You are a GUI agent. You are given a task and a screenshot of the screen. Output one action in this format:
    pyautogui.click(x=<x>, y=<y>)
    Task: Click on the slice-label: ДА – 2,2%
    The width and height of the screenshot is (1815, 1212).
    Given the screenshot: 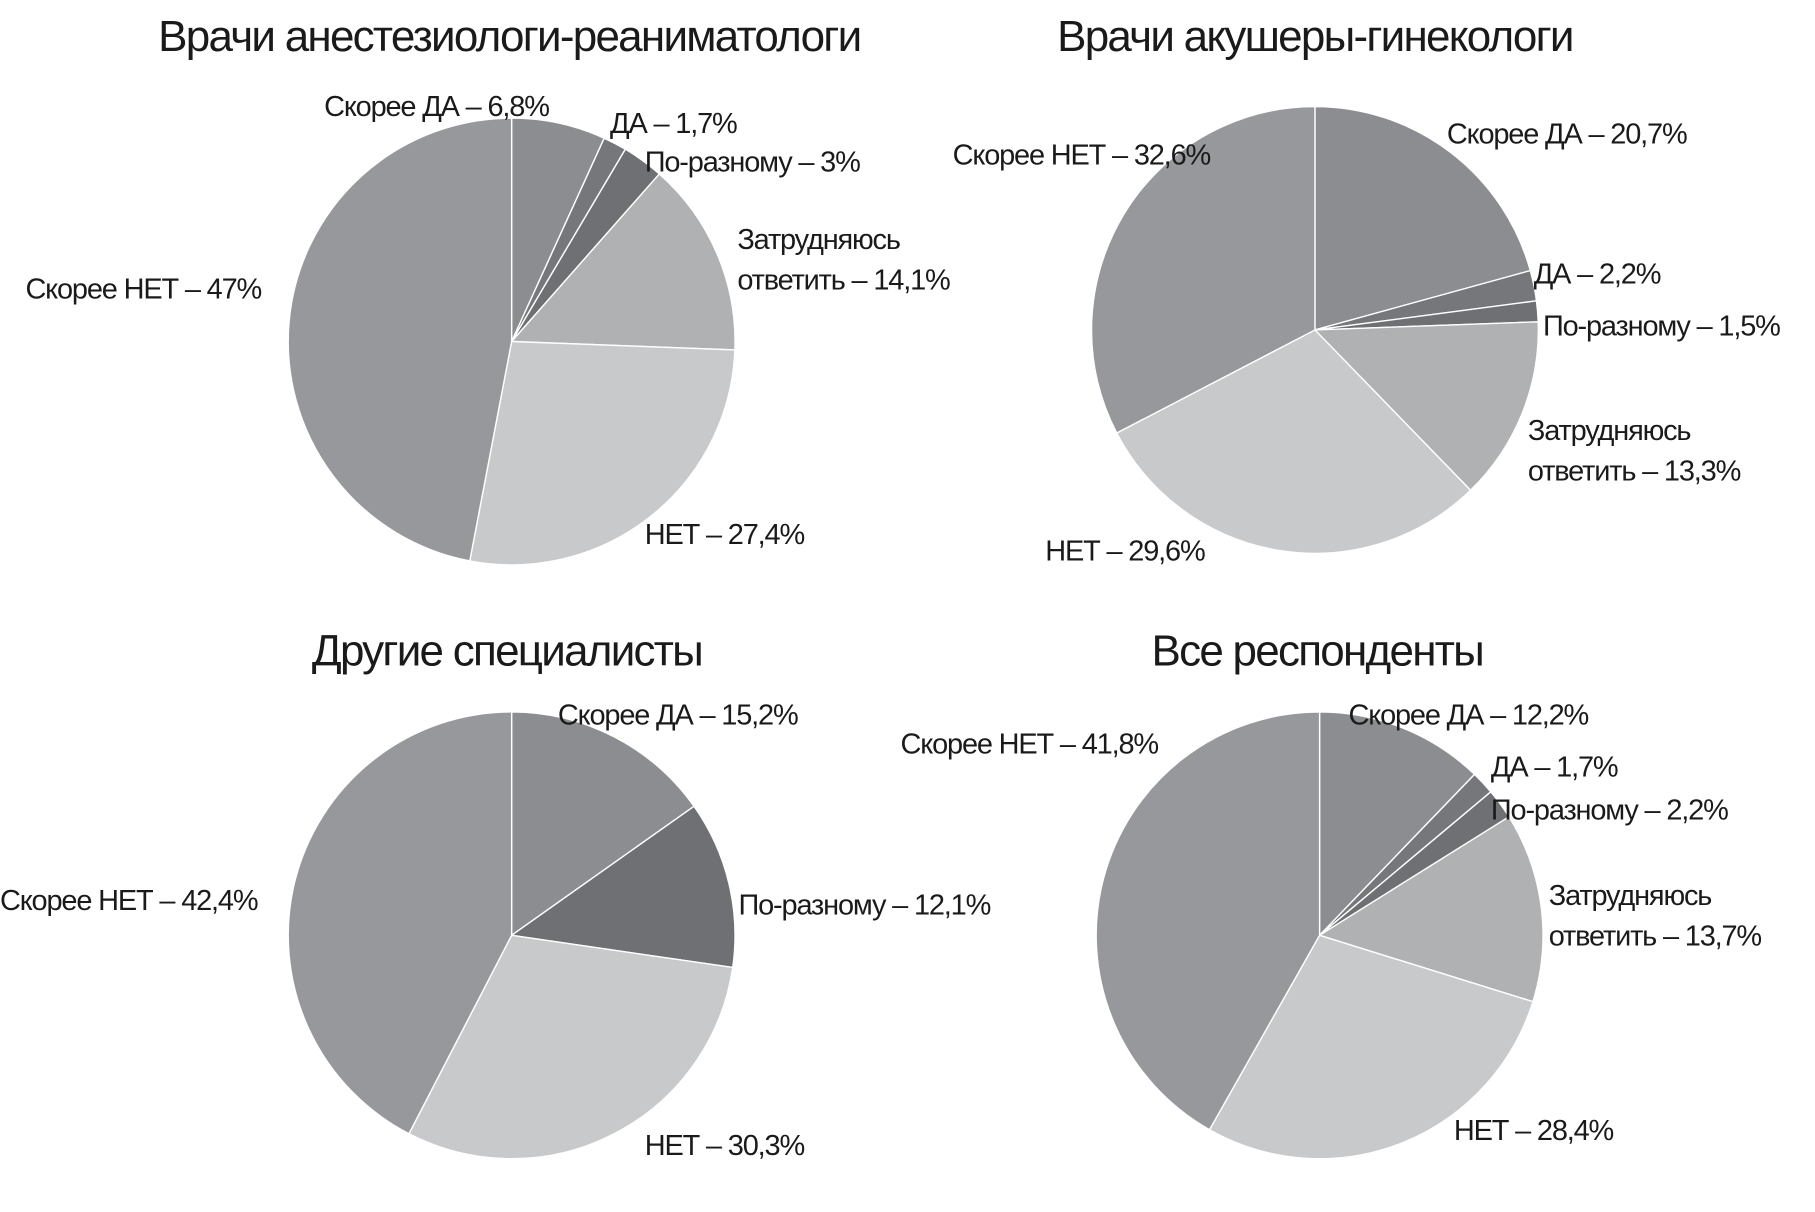 What is the action you would take?
    pyautogui.click(x=1597, y=275)
    